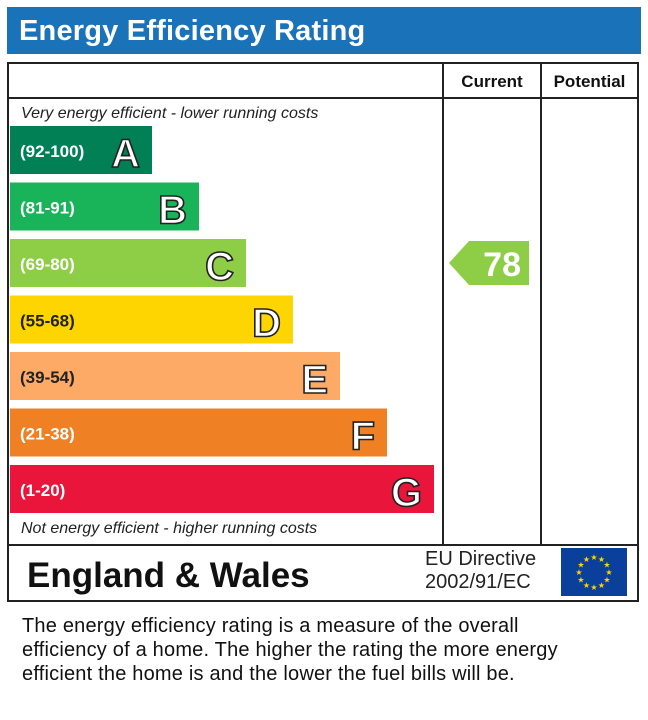 This screenshot has width=648, height=720. I want to click on band-letter: D, so click(266, 324).